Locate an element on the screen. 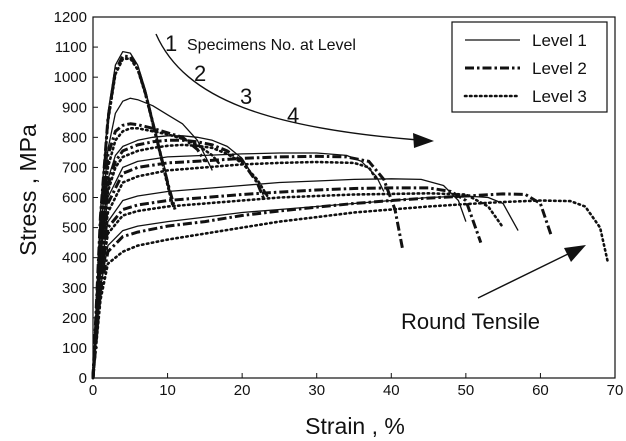 This screenshot has height=441, width=626. y-tick-label: 700 is located at coordinates (74, 167).